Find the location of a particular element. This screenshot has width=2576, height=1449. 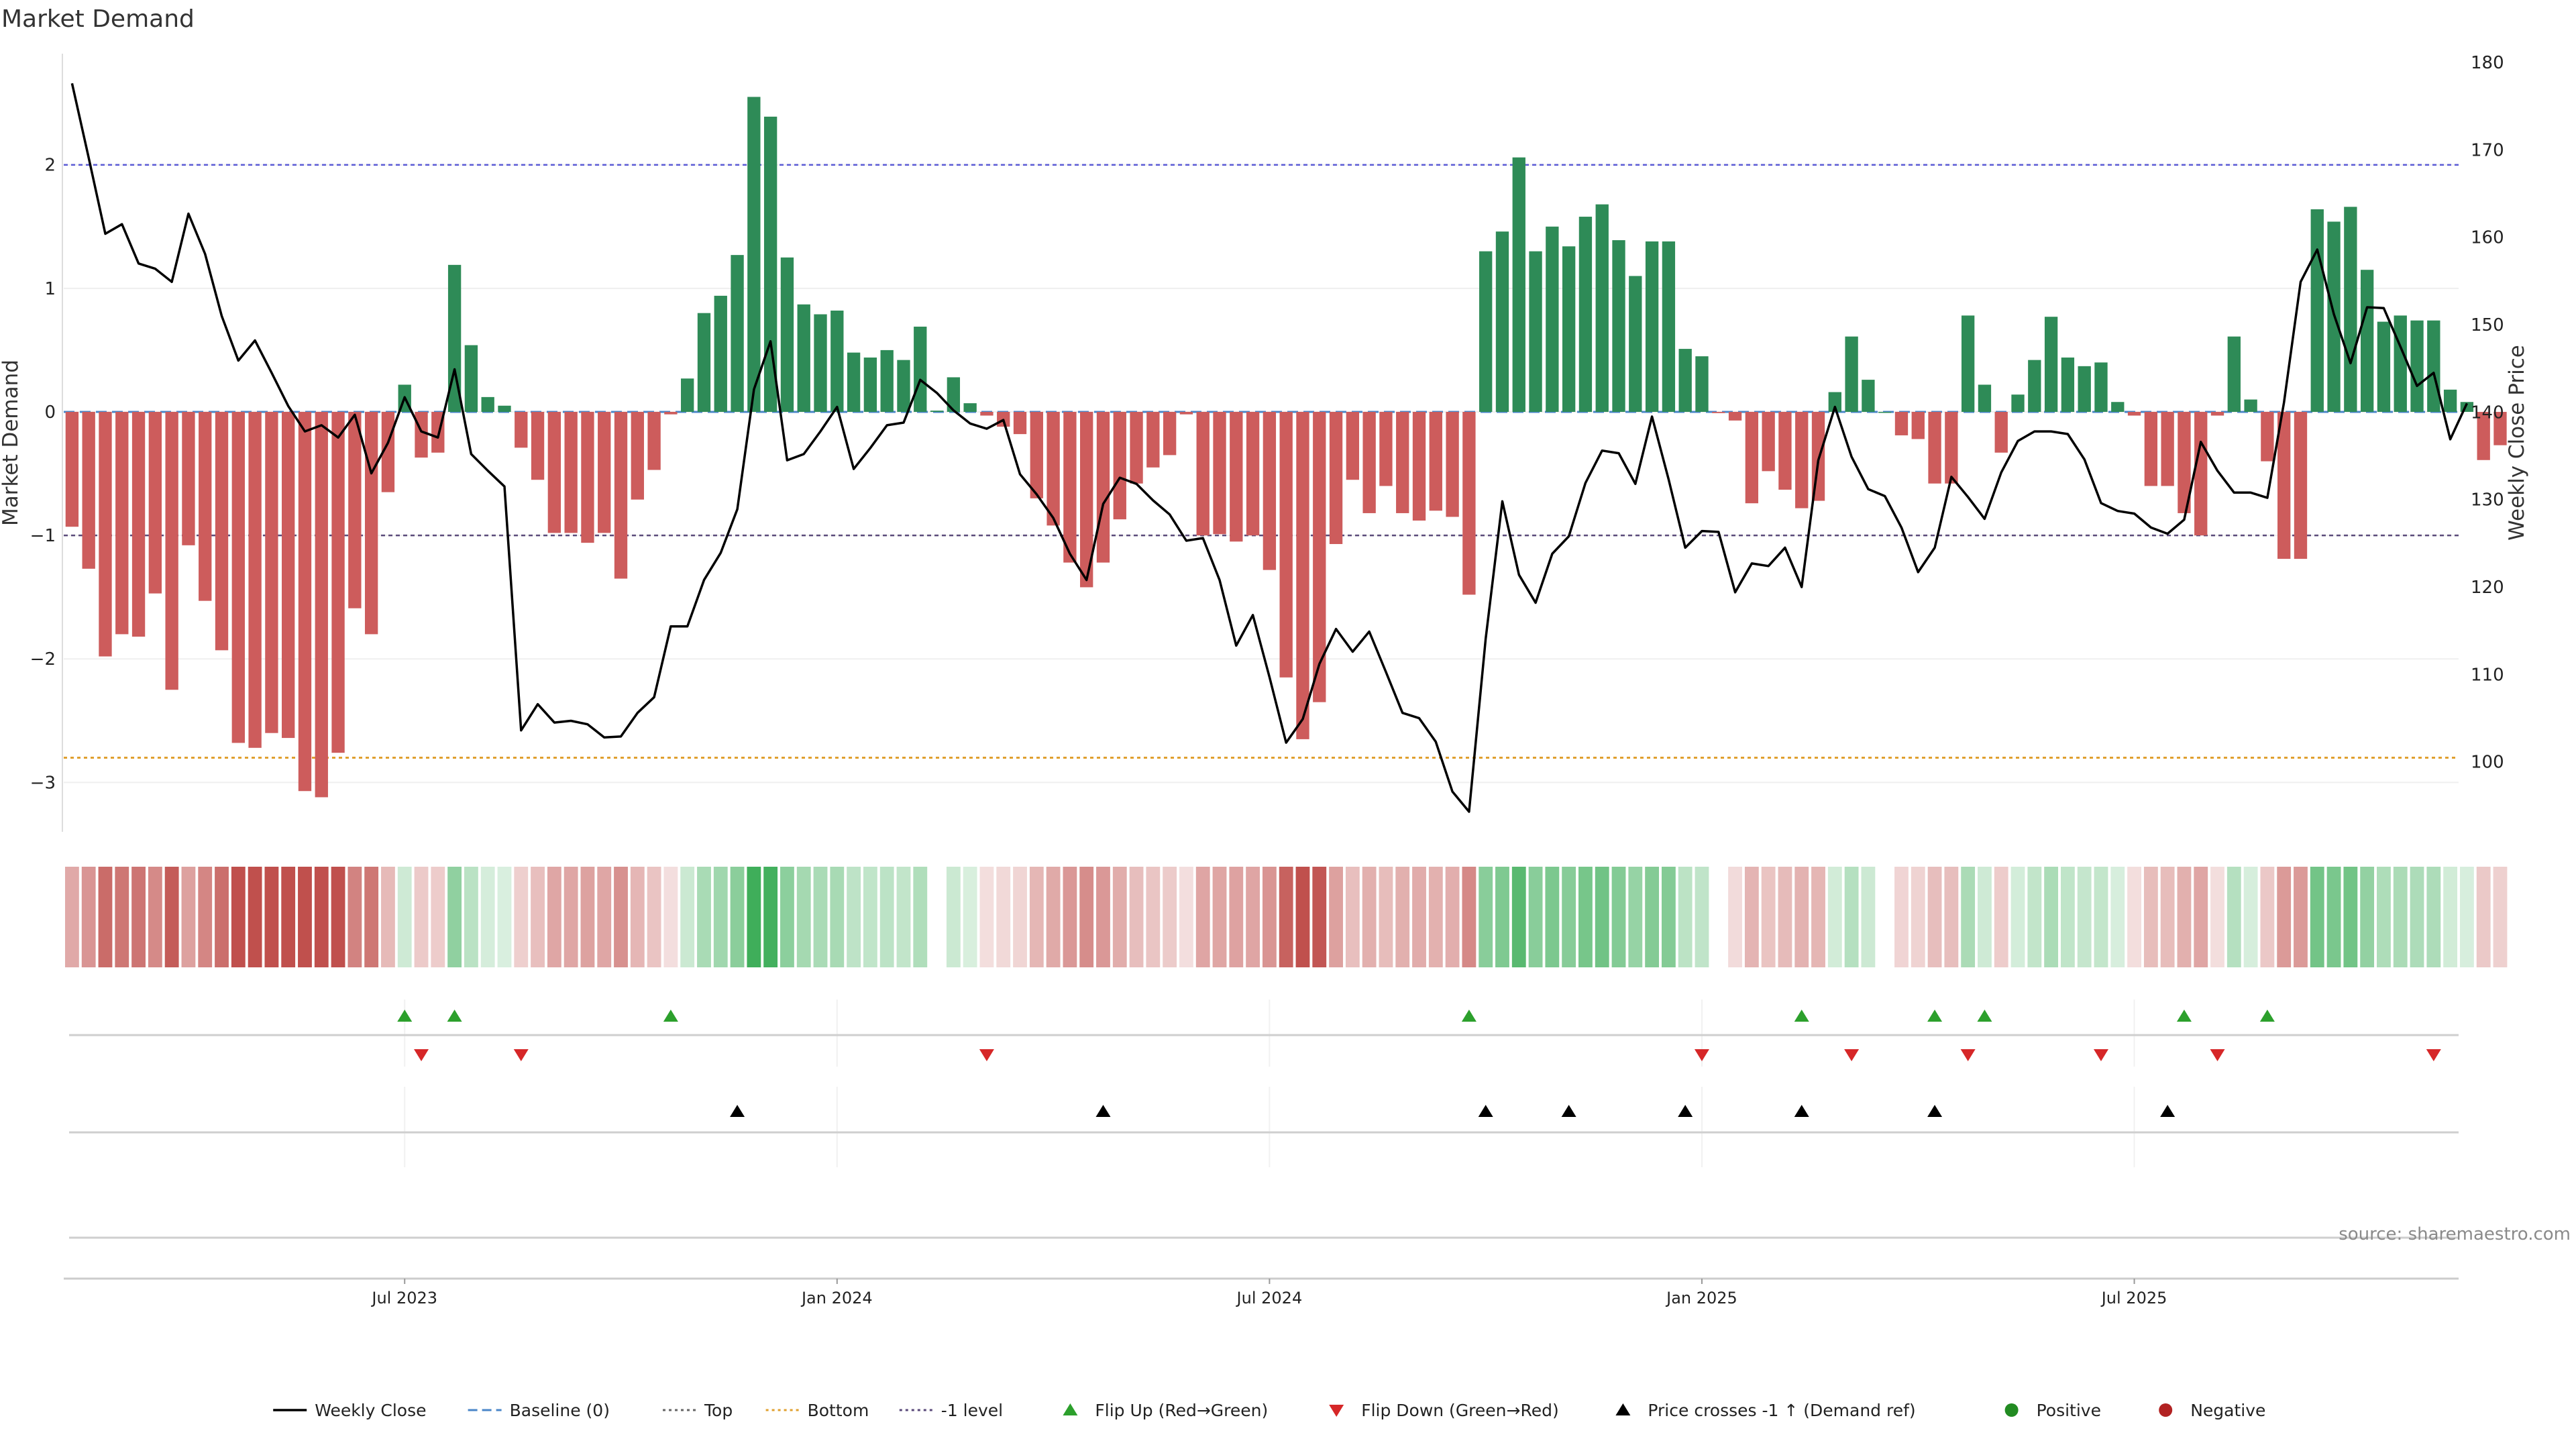

left-y-ticks: 2 1 0 −1 −2 −3 is located at coordinates (43, 475).